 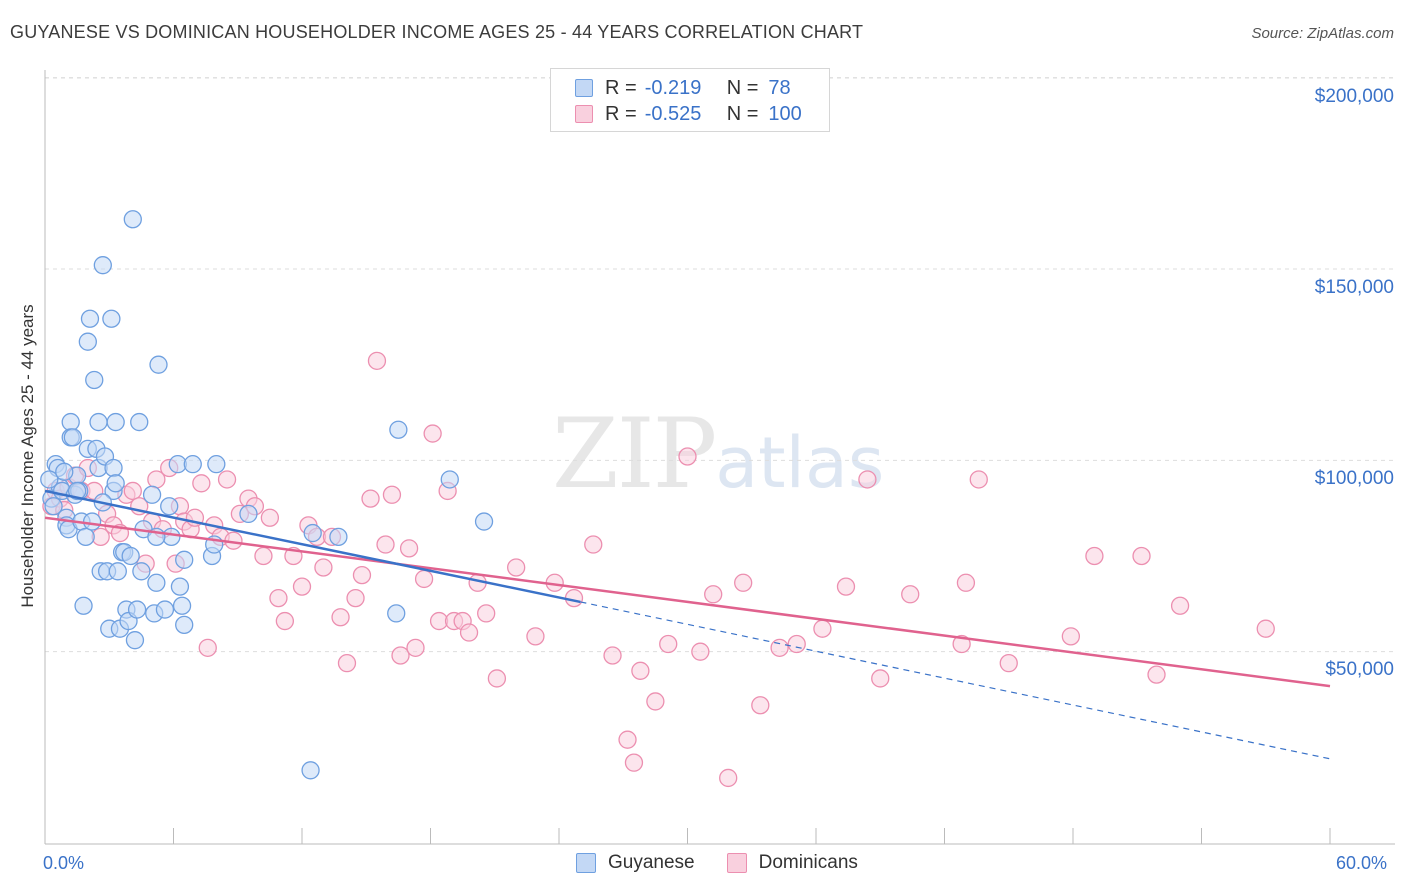 What do you see at coordinates (1322, 33) in the screenshot?
I see `source-label: Source: ZipAtlas.com` at bounding box center [1322, 33].